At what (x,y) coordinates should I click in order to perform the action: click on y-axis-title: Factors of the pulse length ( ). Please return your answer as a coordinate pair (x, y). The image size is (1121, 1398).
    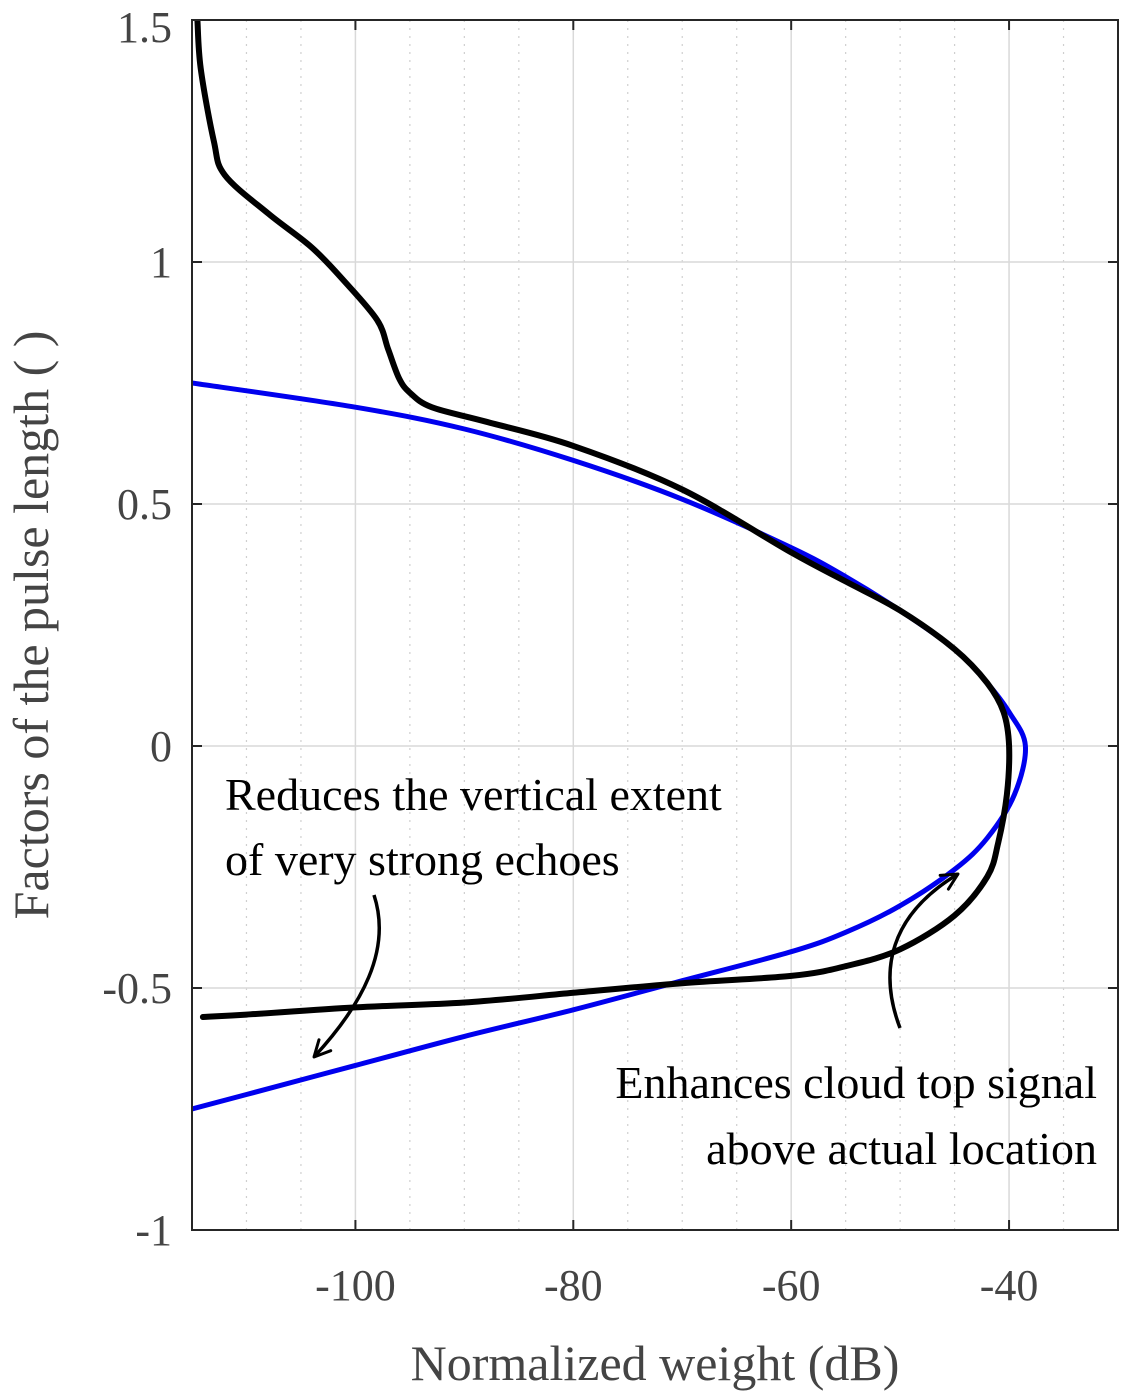
    Looking at the image, I should click on (31, 625).